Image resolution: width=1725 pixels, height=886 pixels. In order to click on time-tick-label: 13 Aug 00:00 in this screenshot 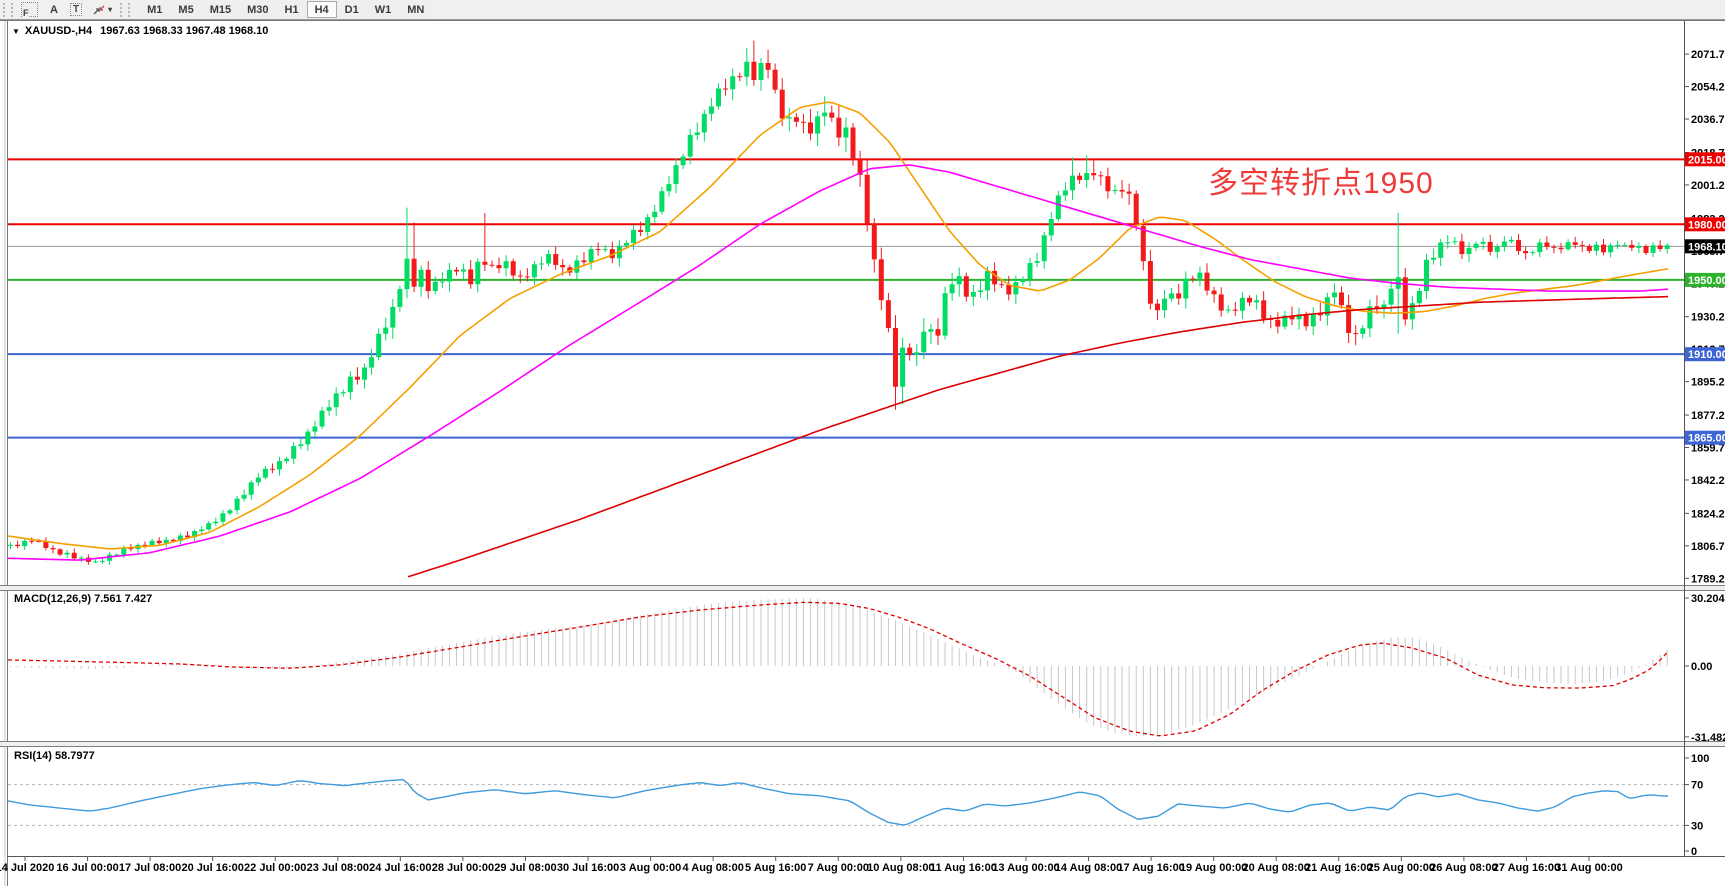, I will do `click(1025, 868)`.